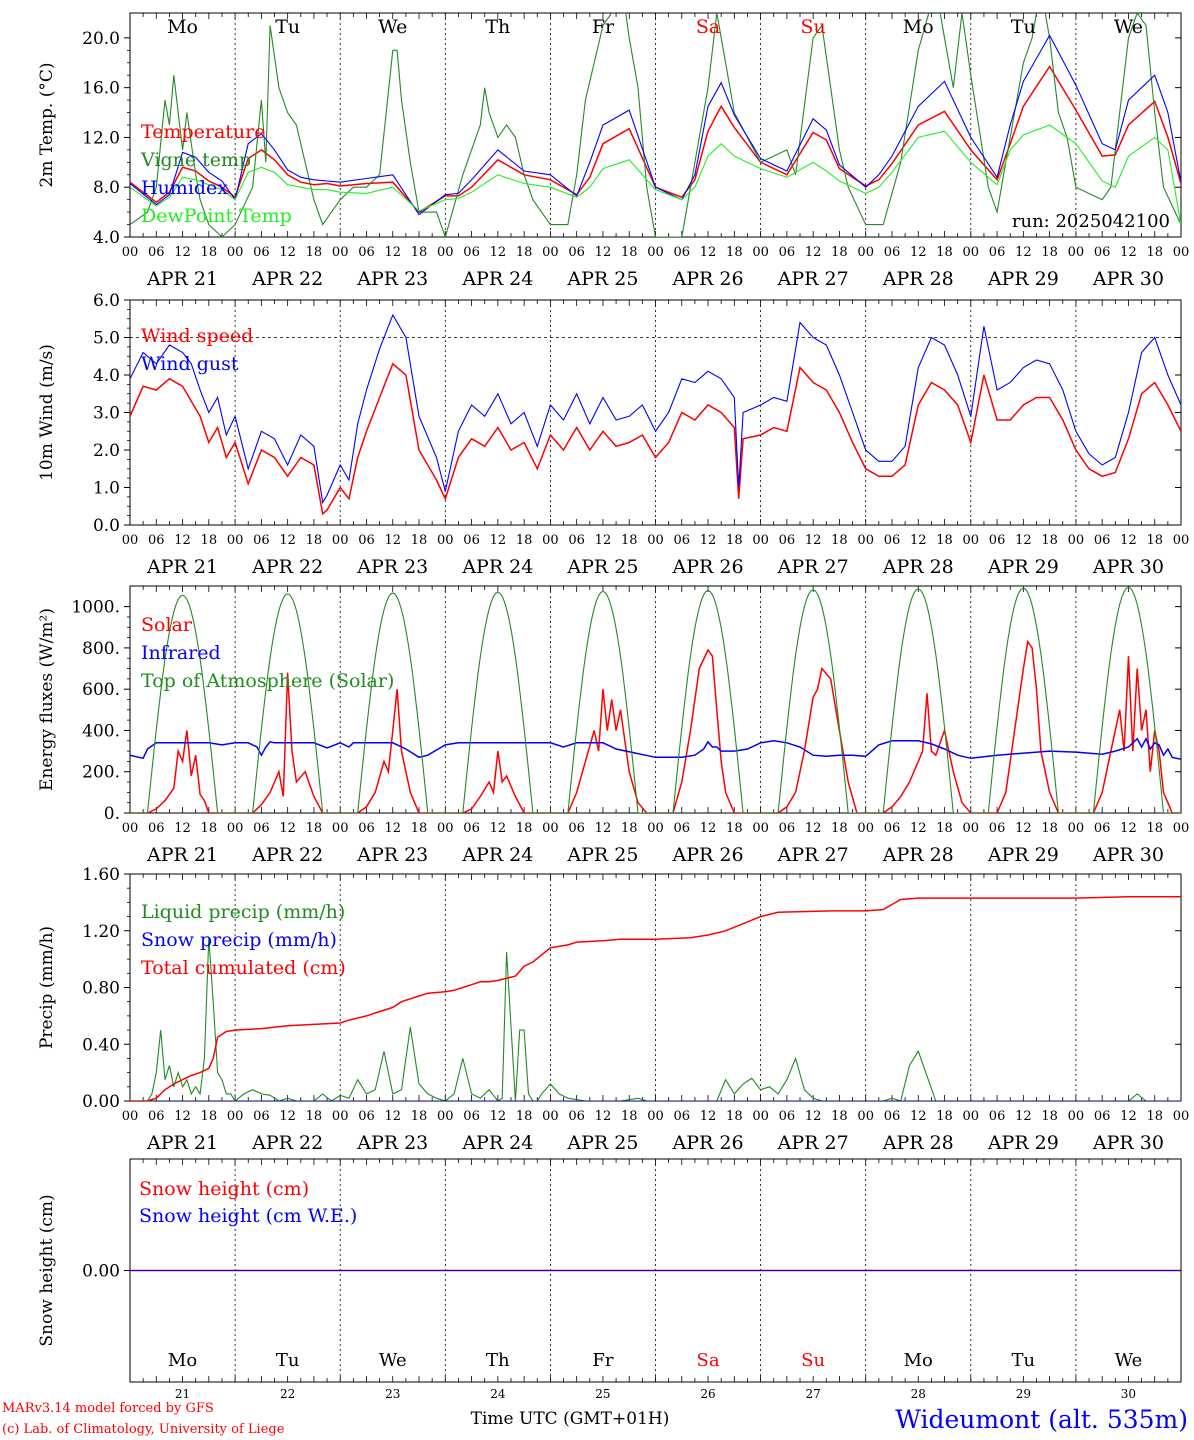  Describe the element at coordinates (287, 567) in the screenshot. I see `wind-date-label: APR 22` at that location.